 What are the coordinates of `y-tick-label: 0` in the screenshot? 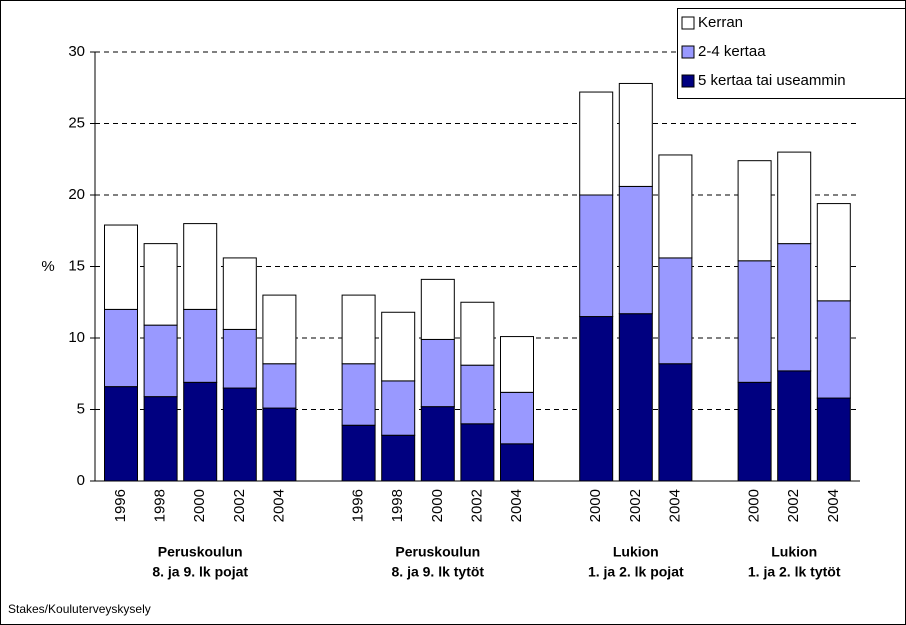 It's located at (81, 480).